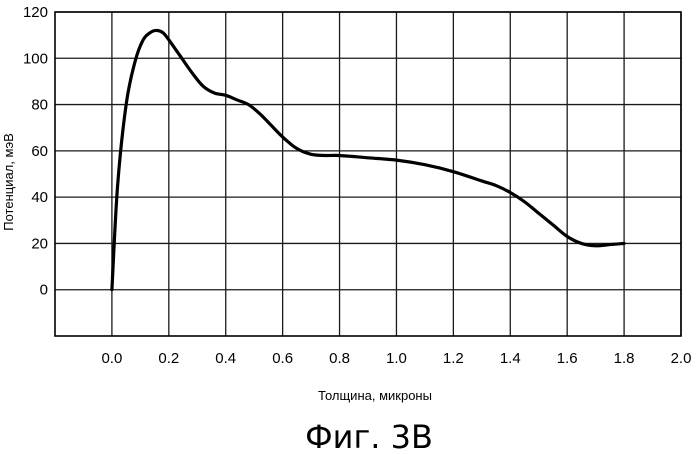 The width and height of the screenshot is (699, 454). I want to click on x-tick-label: 2.0, so click(681, 358).